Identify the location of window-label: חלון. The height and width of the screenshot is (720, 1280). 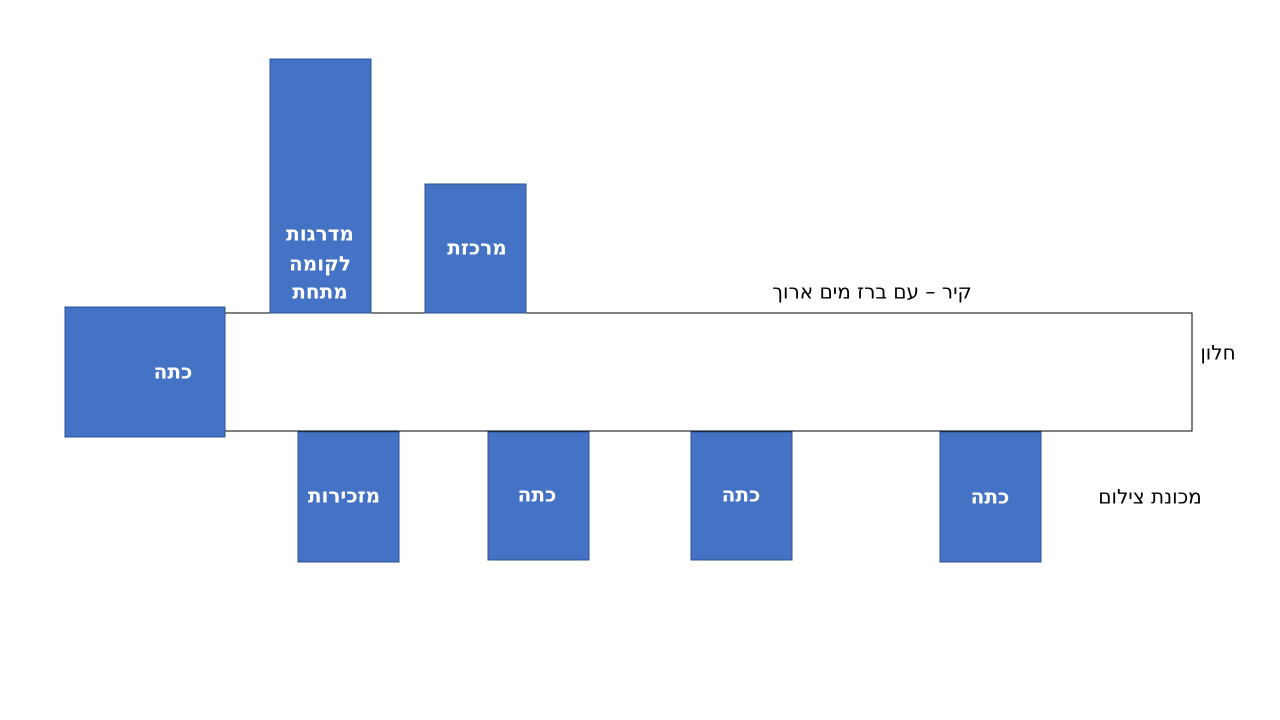
(1217, 353).